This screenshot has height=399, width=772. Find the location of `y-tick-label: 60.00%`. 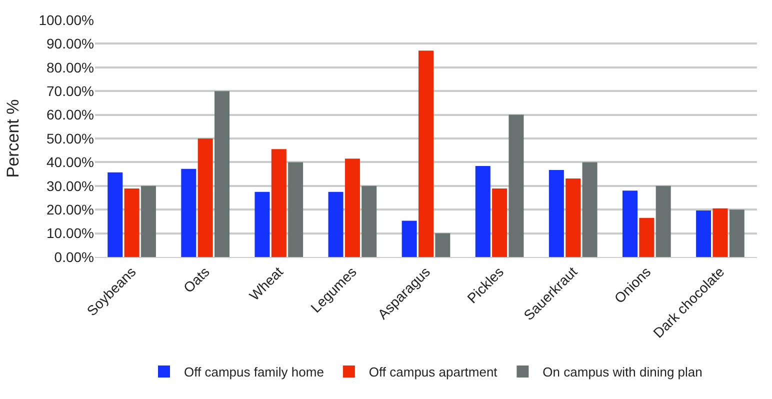

y-tick-label: 60.00% is located at coordinates (70, 114).